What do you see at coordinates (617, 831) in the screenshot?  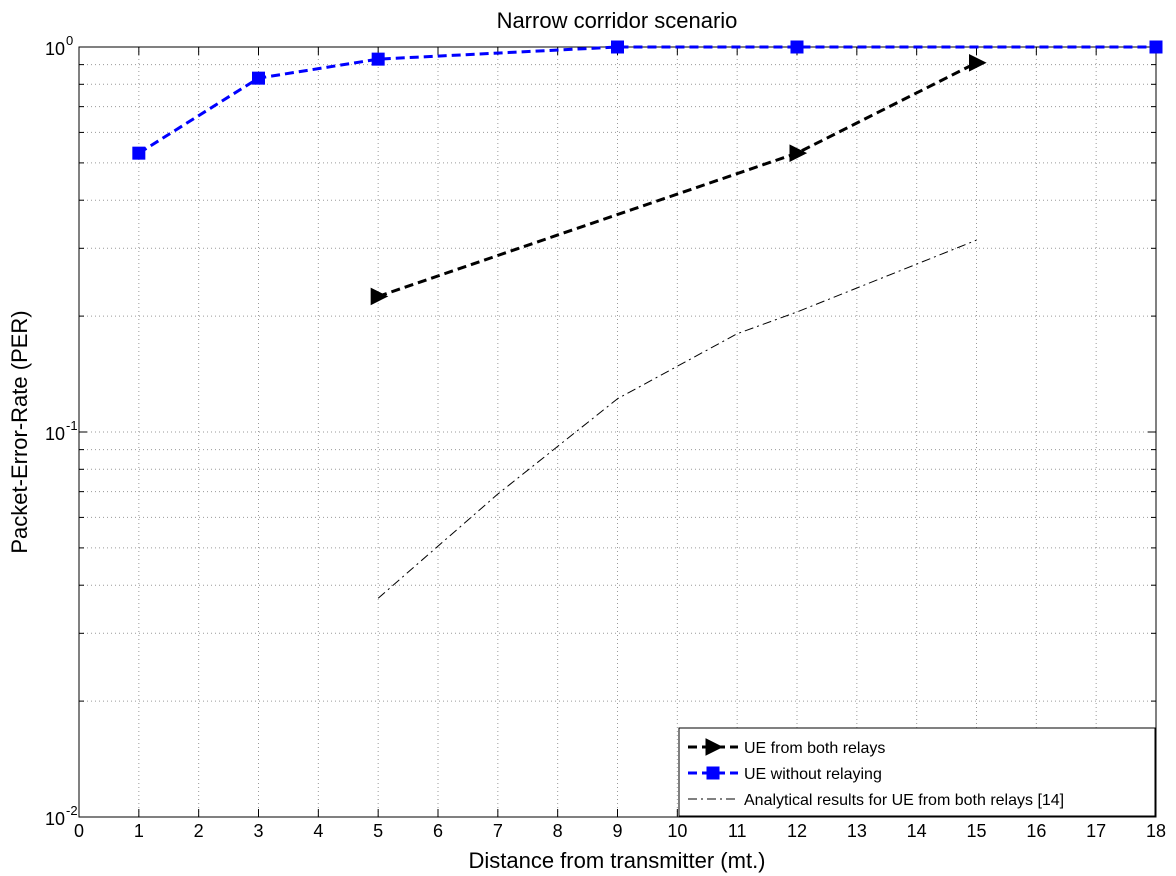 I see `x-tick-label: 9` at bounding box center [617, 831].